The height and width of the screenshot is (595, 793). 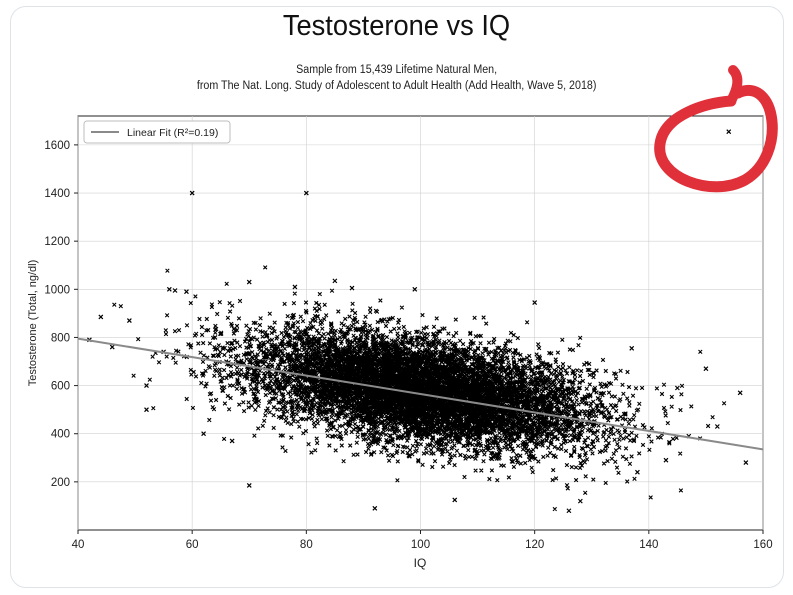 I want to click on y-tick-label: 200, so click(x=60, y=483).